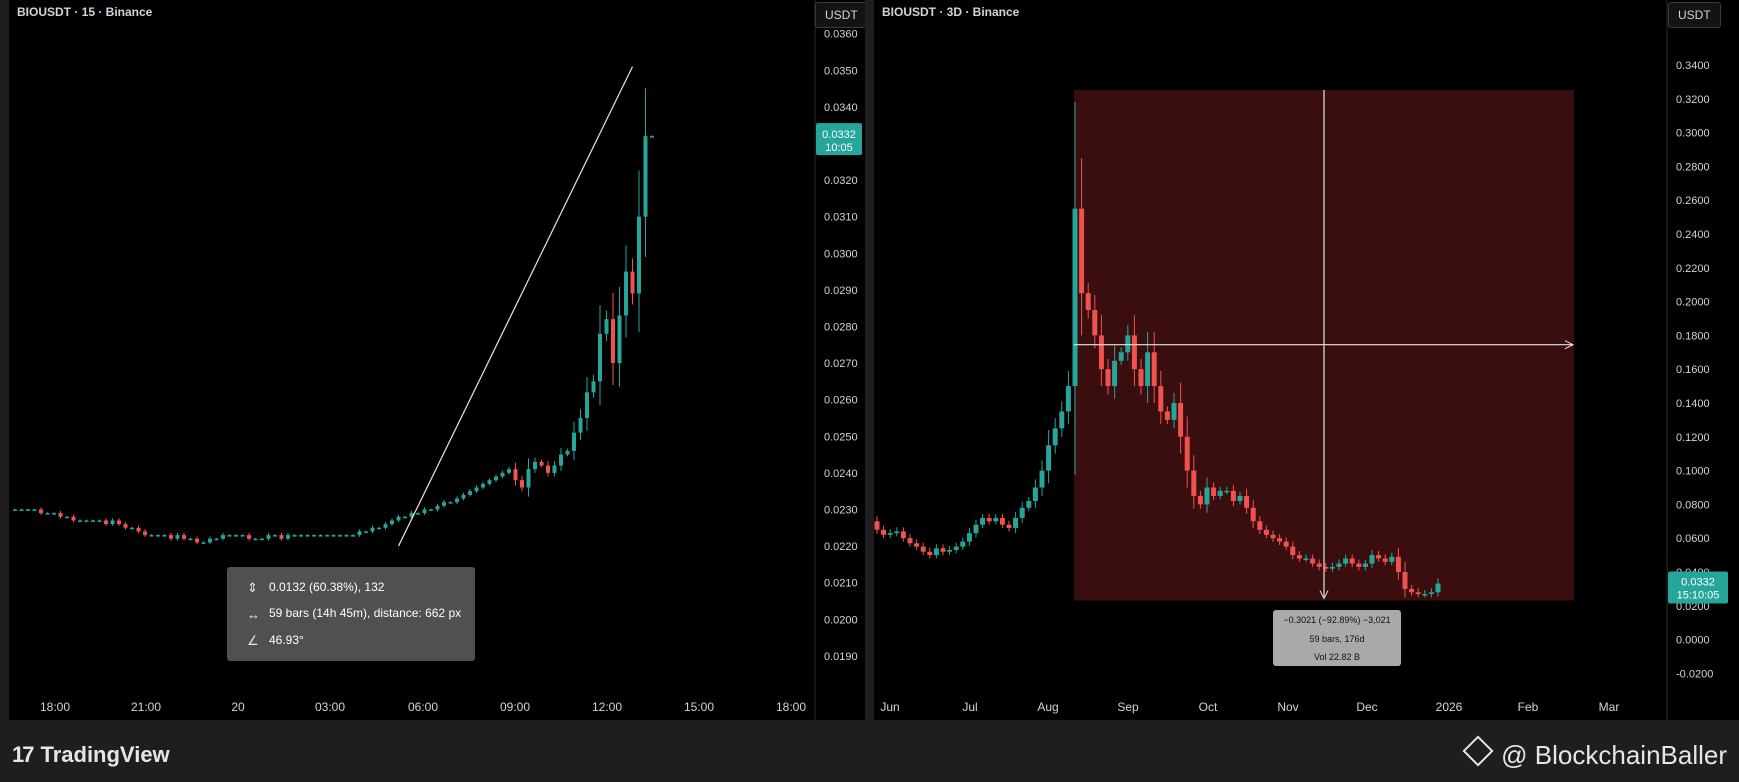 This screenshot has height=782, width=1739. I want to click on y-tick-label: 0.0600, so click(1693, 539).